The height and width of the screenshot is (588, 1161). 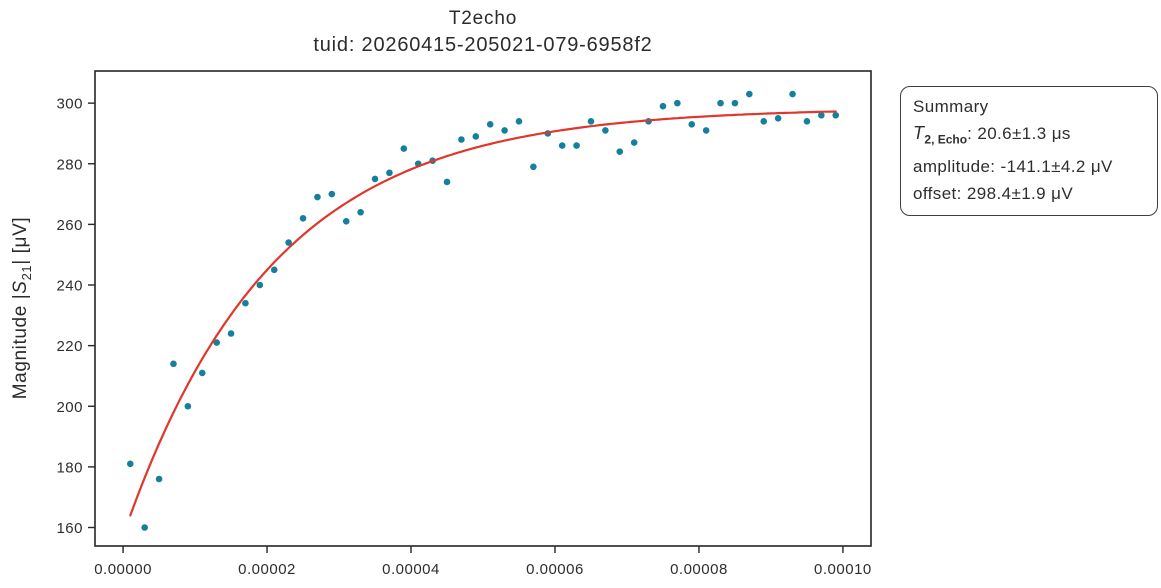 I want to click on y-tick-label: 200, so click(x=69, y=407).